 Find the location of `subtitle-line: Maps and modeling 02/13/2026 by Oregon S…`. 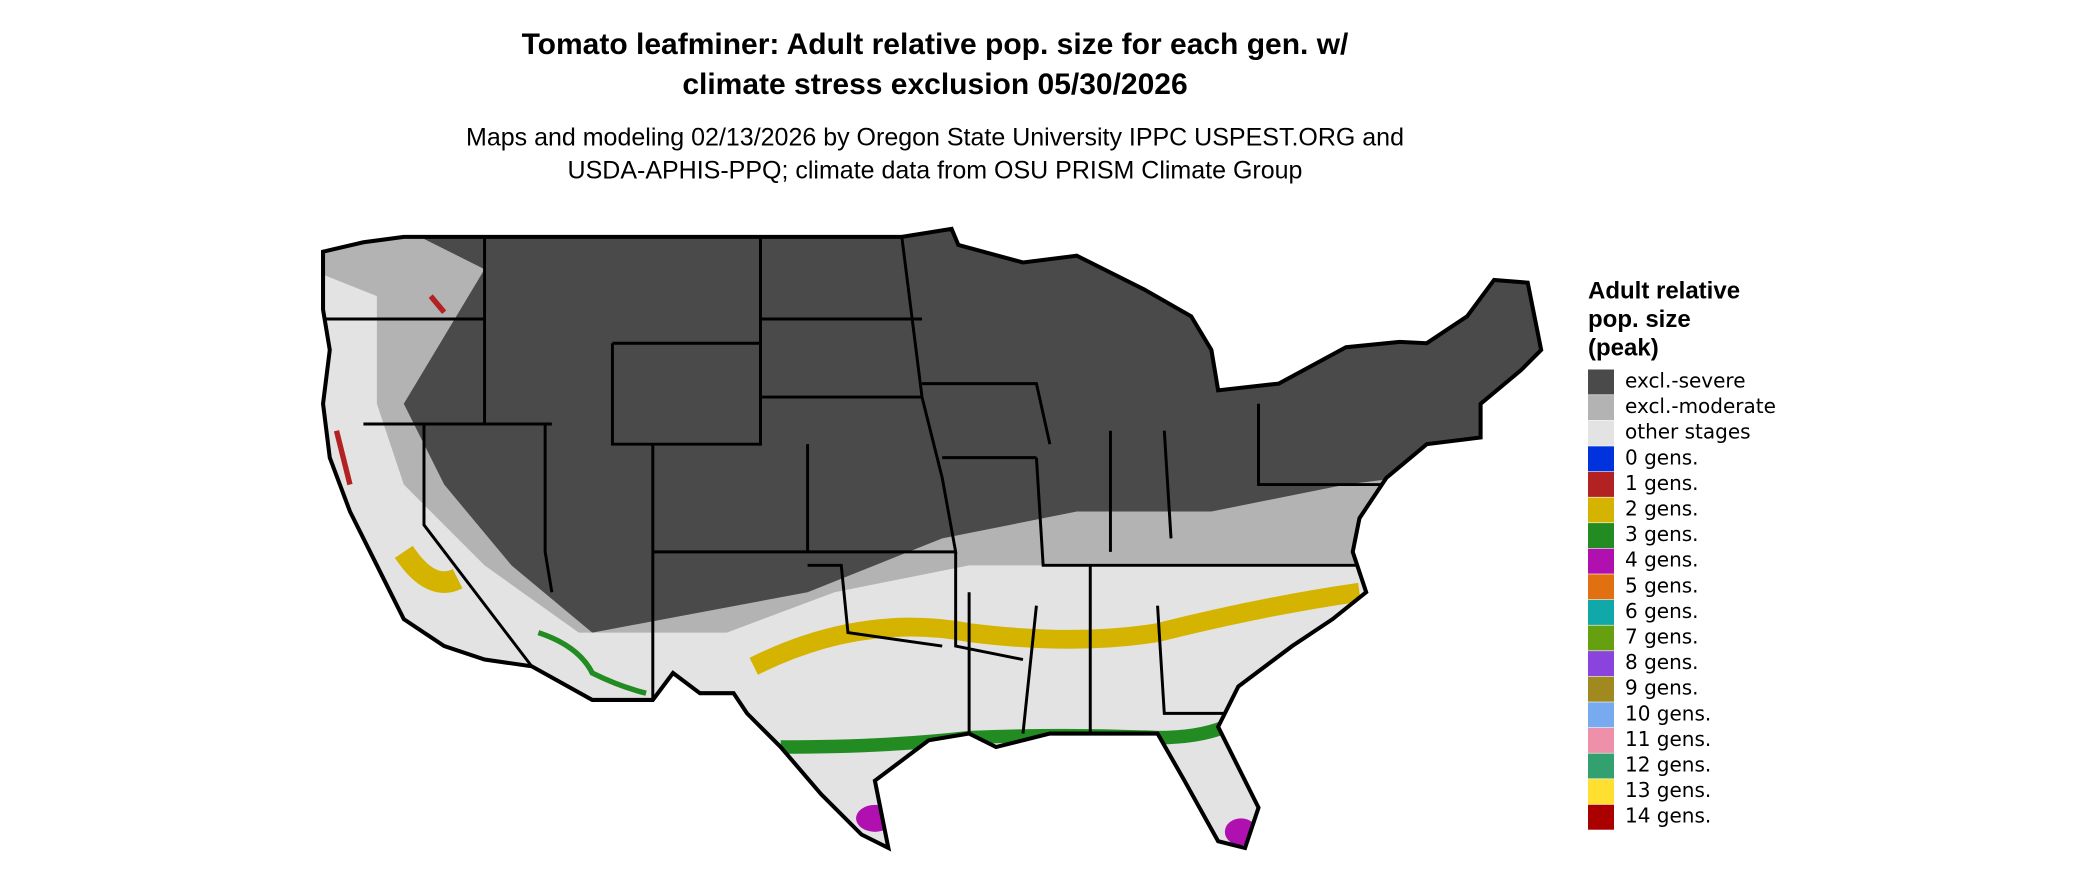

subtitle-line: Maps and modeling 02/13/2026 by Oregon S… is located at coordinates (935, 138).